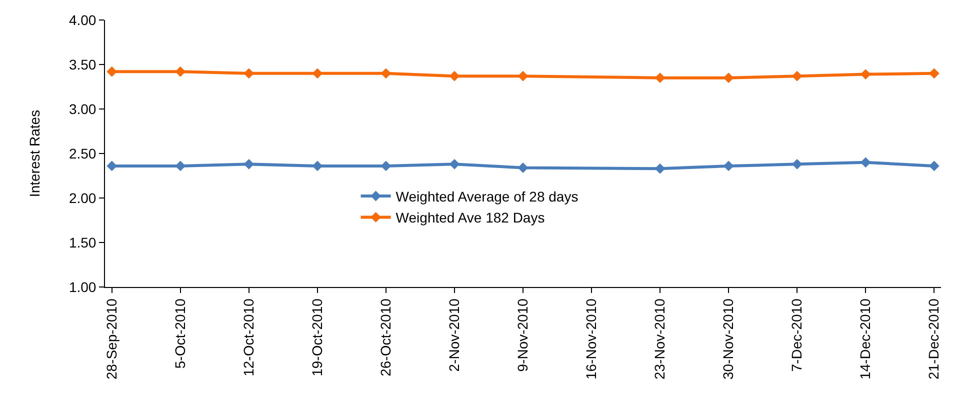  Describe the element at coordinates (111, 339) in the screenshot. I see `x-tick-label: 28-Sep-2010` at that location.